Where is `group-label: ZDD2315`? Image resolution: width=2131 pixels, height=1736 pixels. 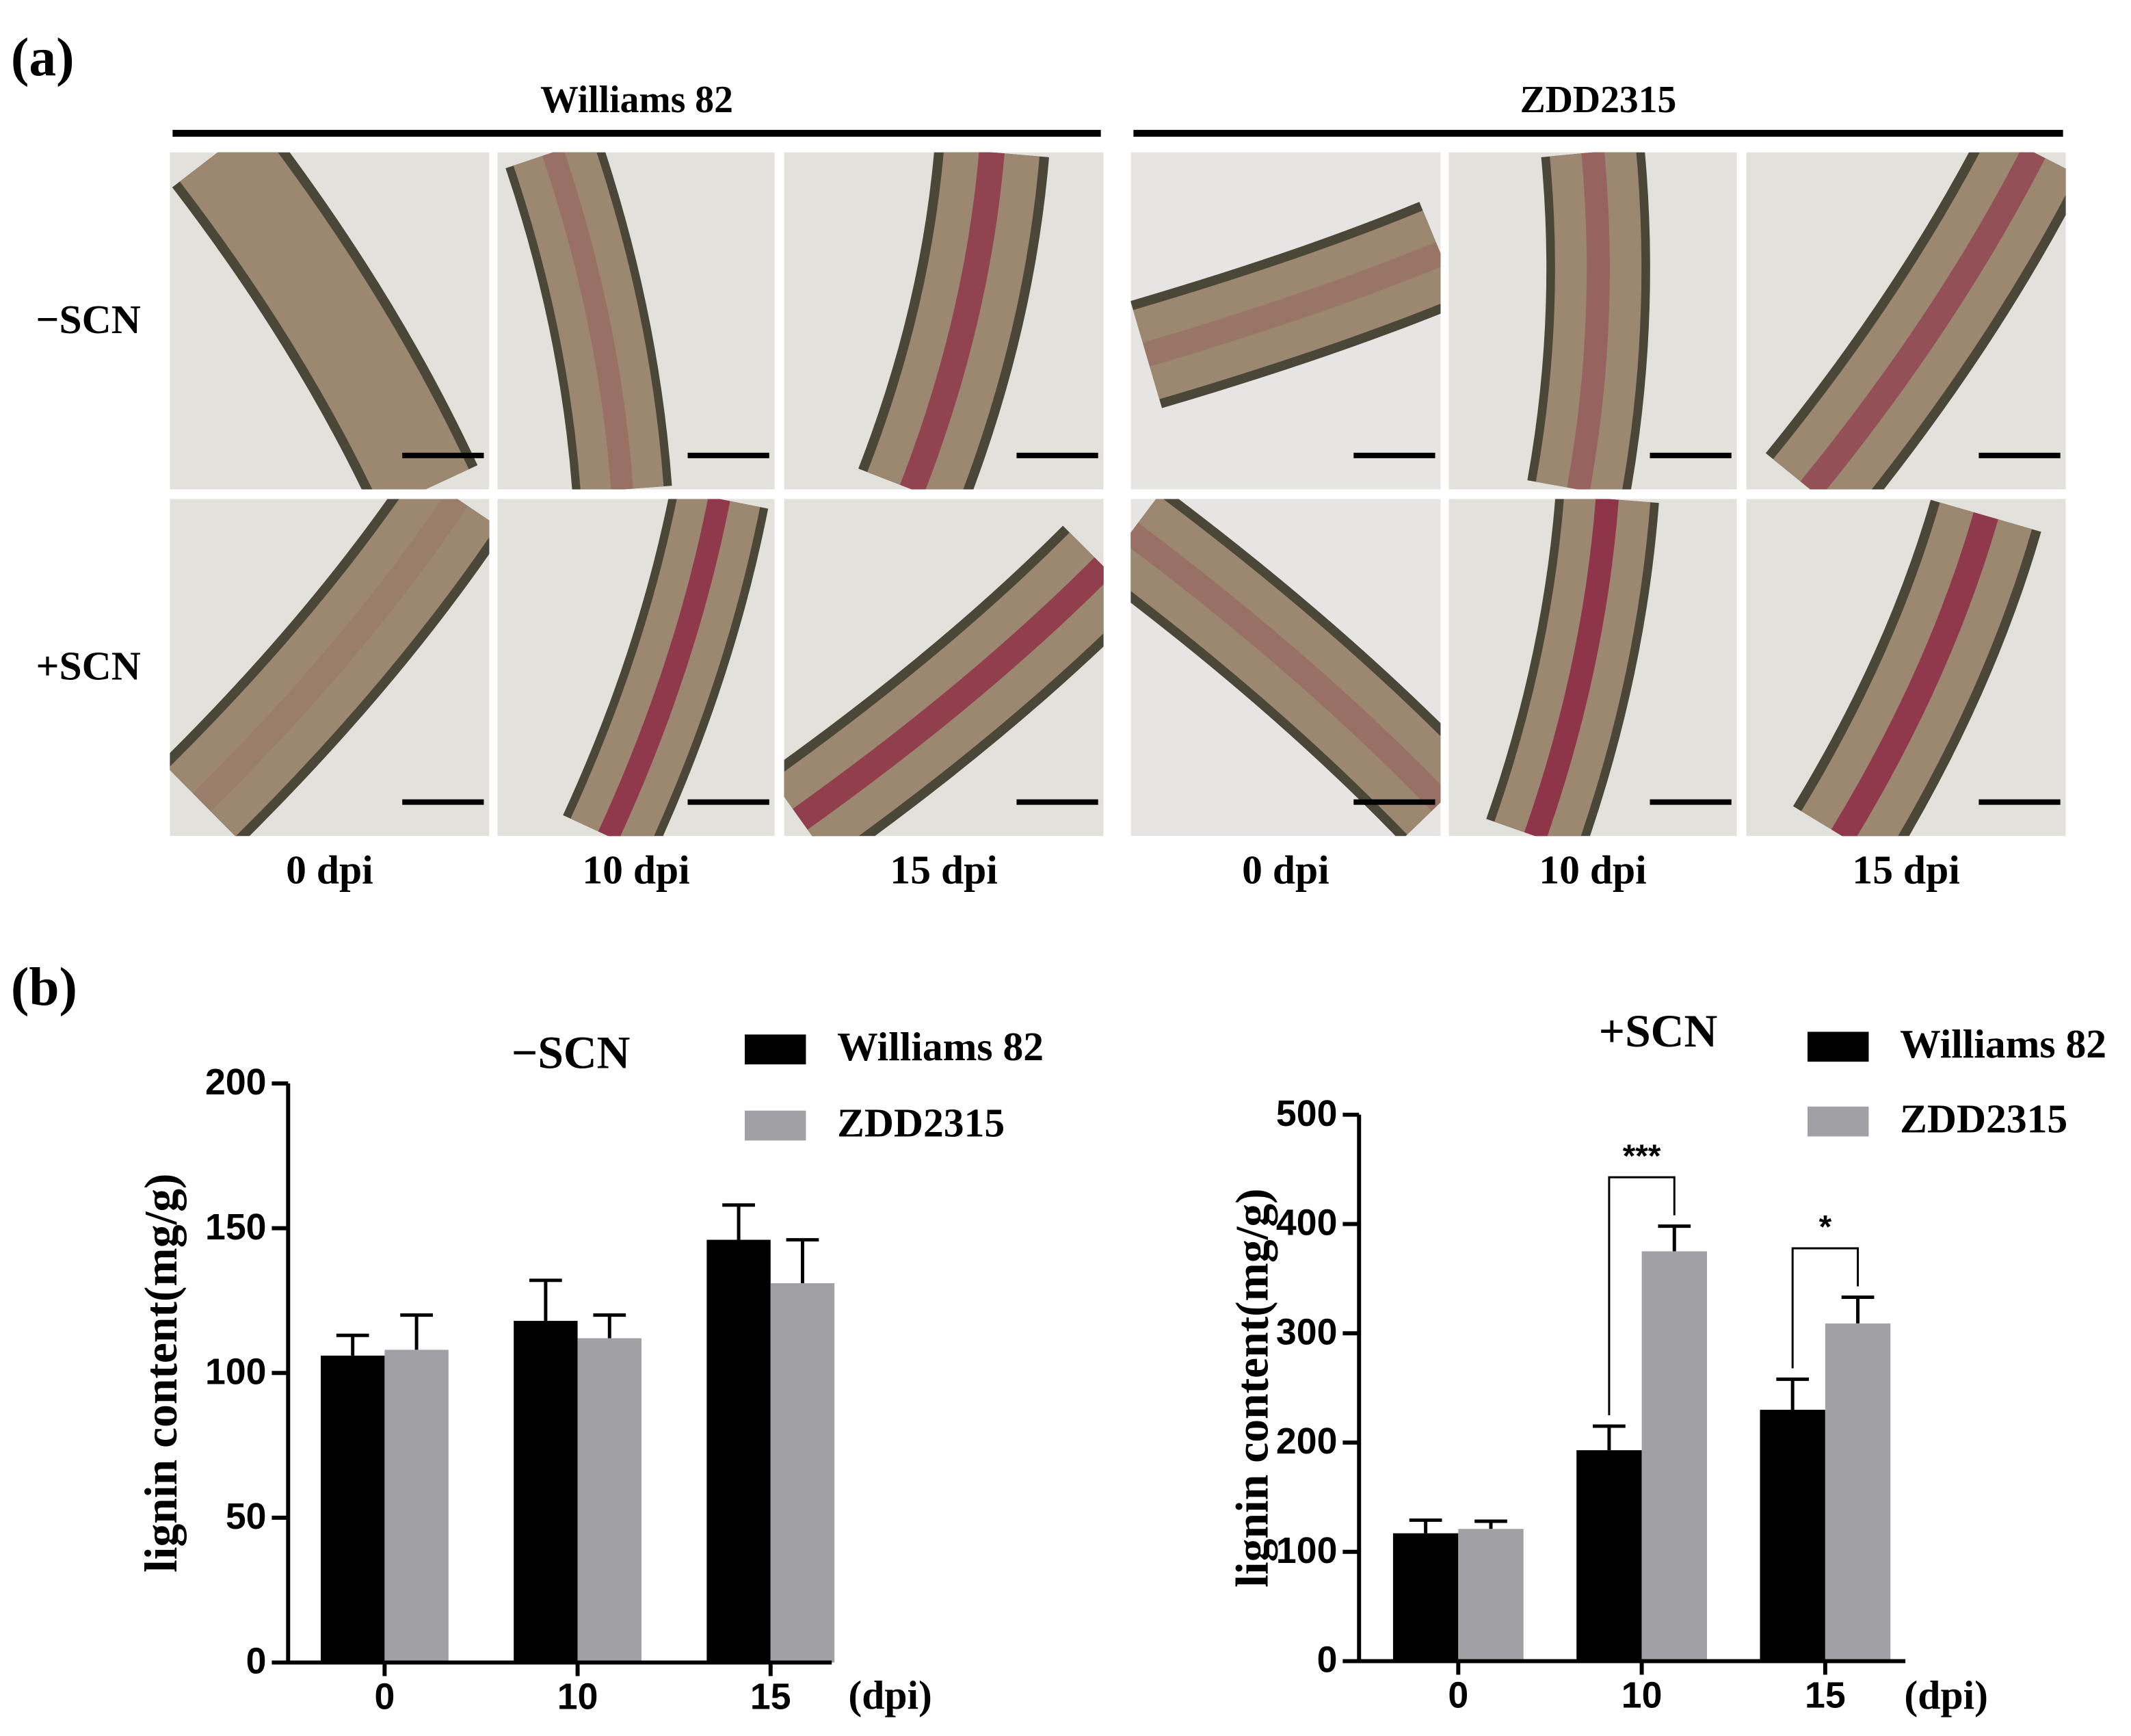
group-label: ZDD2315 is located at coordinates (1598, 100).